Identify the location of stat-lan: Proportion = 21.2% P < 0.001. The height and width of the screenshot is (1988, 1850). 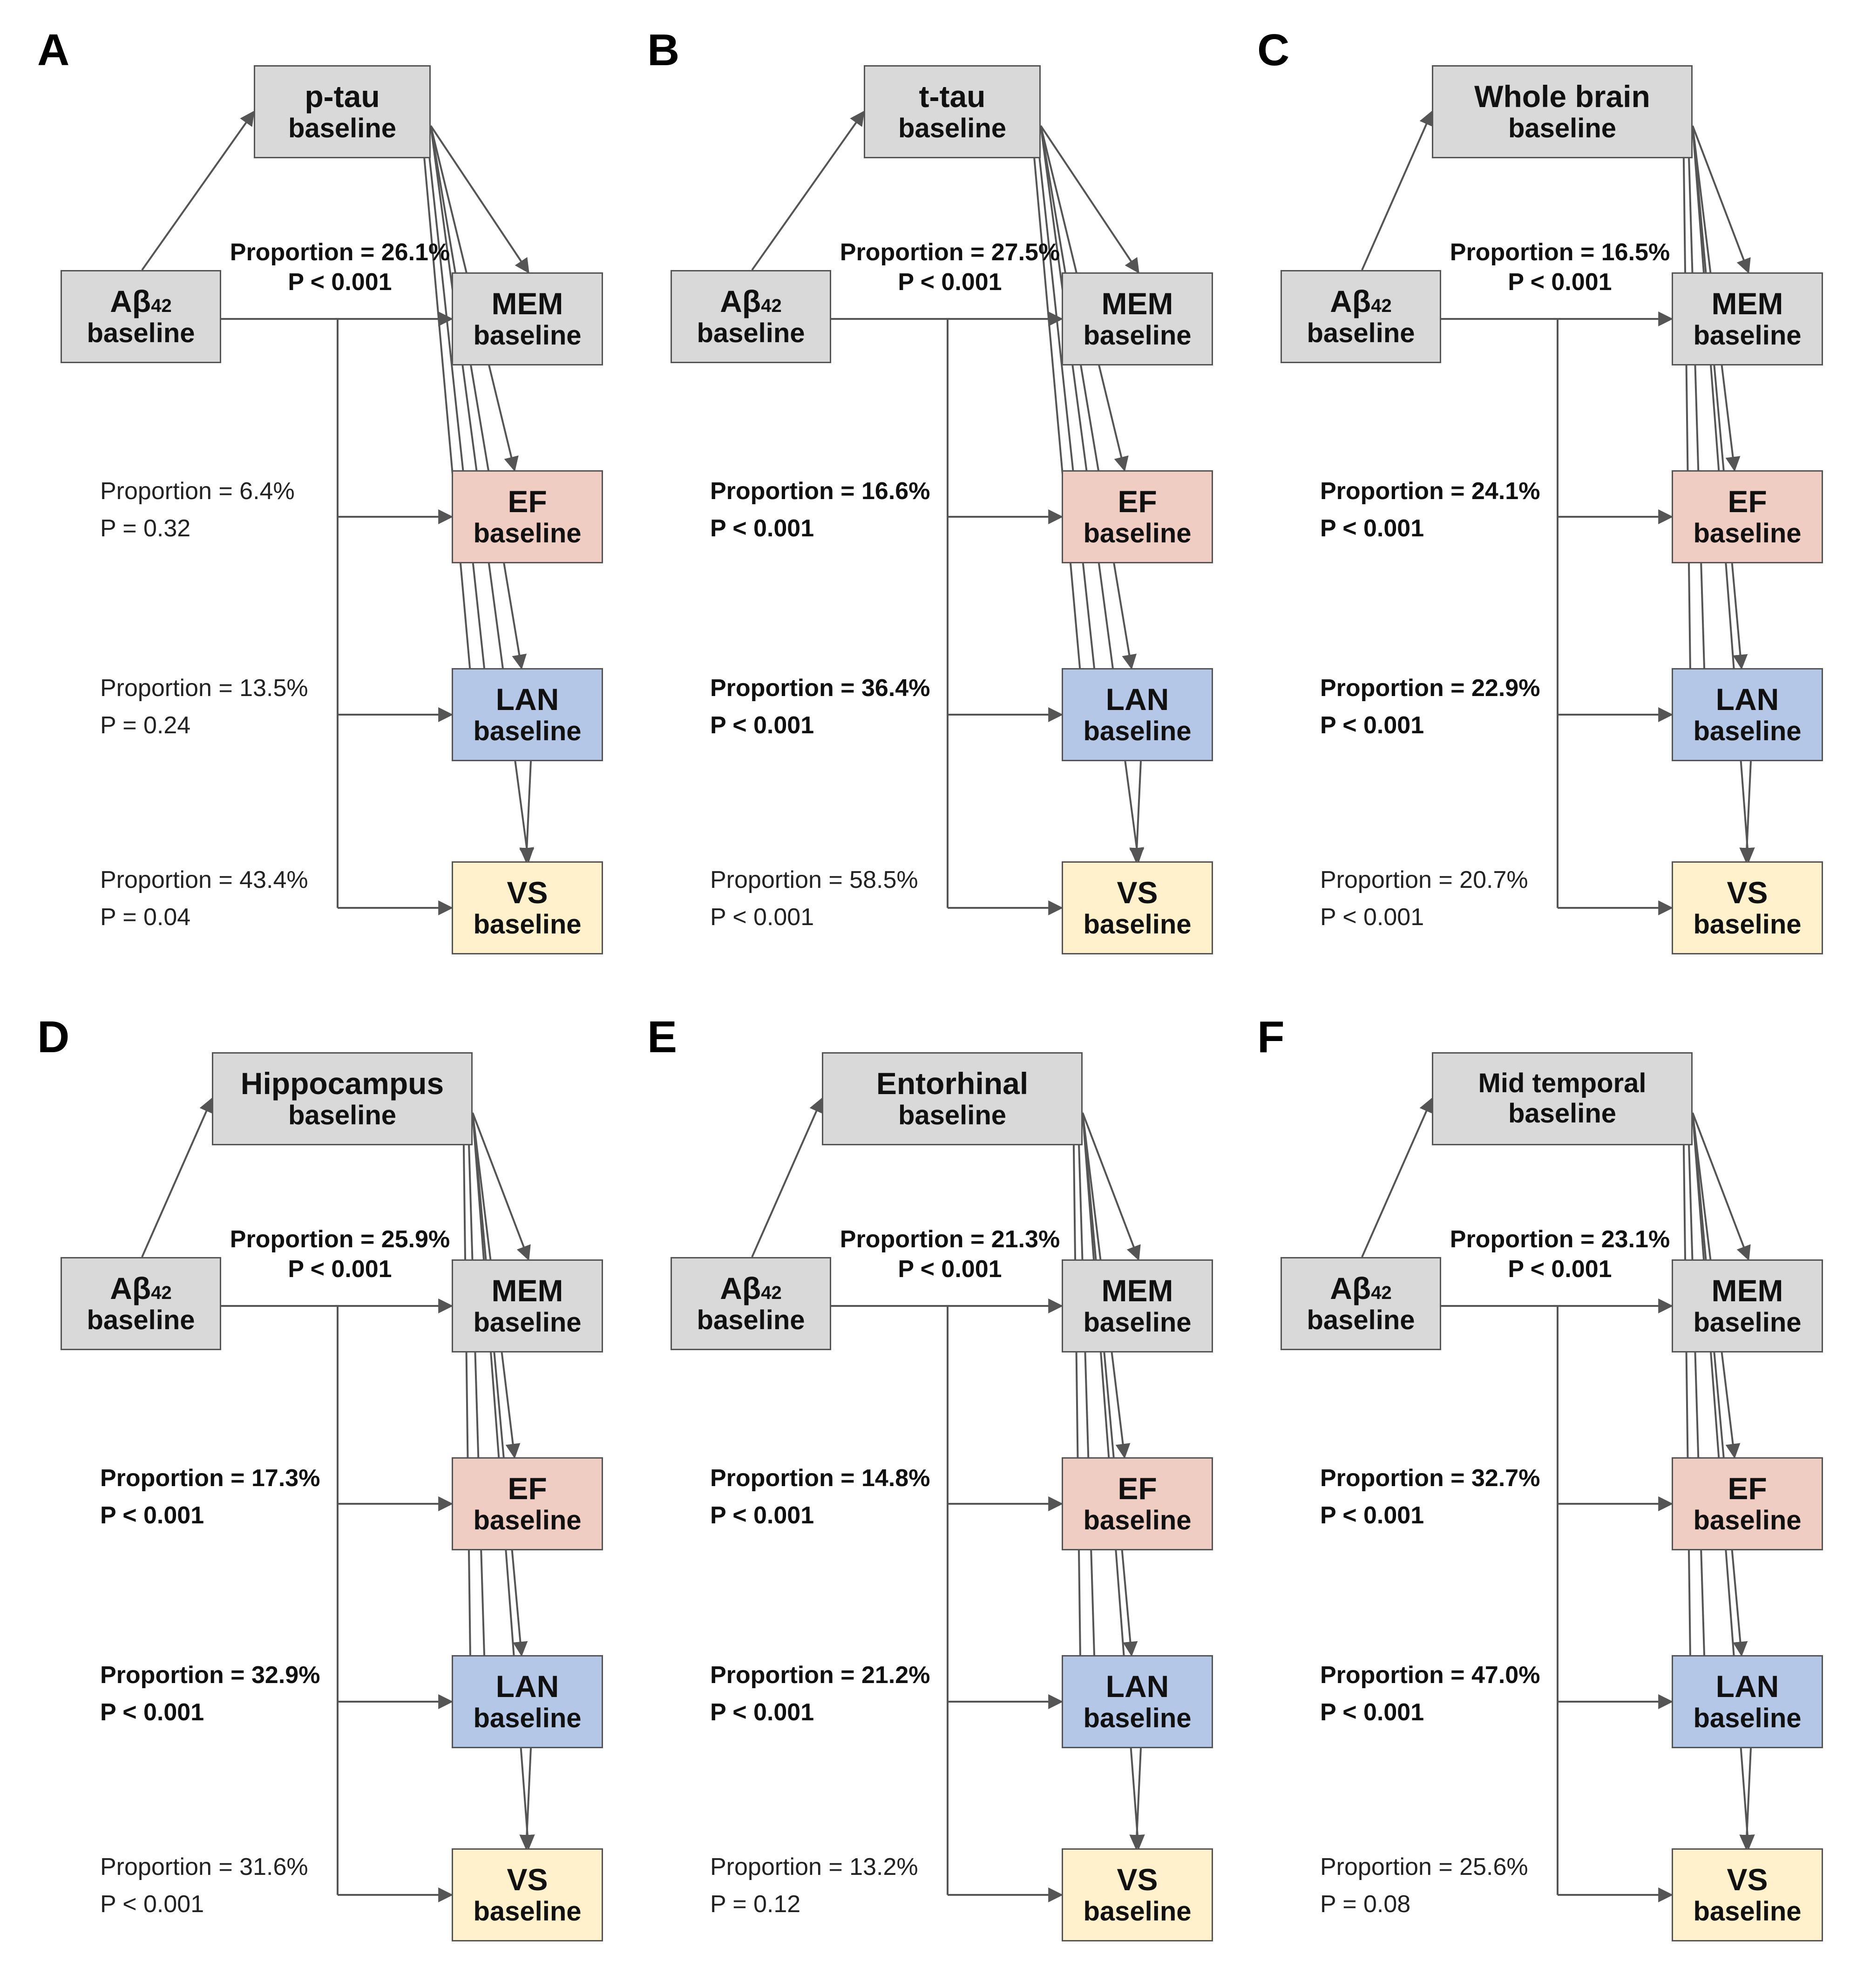
(820, 1694).